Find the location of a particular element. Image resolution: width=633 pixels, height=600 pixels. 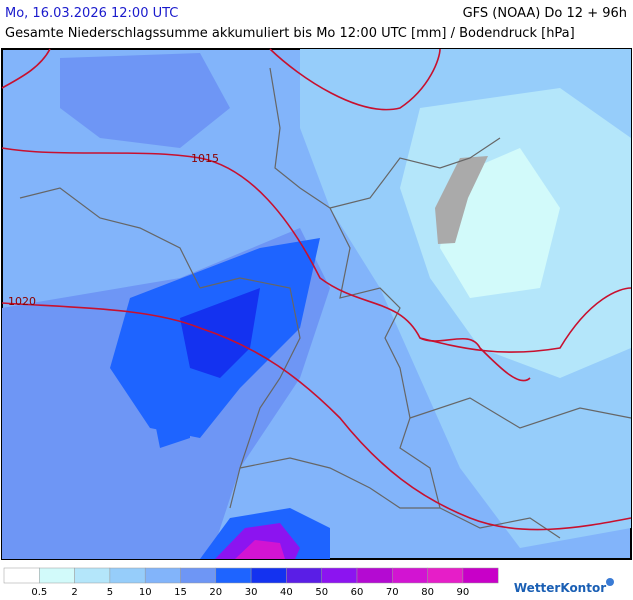

date-label: Mo, 16.03.2026 12:00 UTC is located at coordinates (92, 13).